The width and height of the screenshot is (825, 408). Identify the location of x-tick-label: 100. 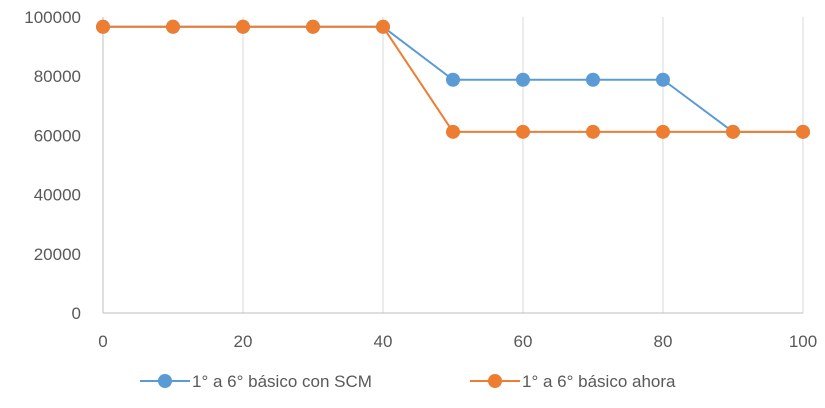
(803, 341).